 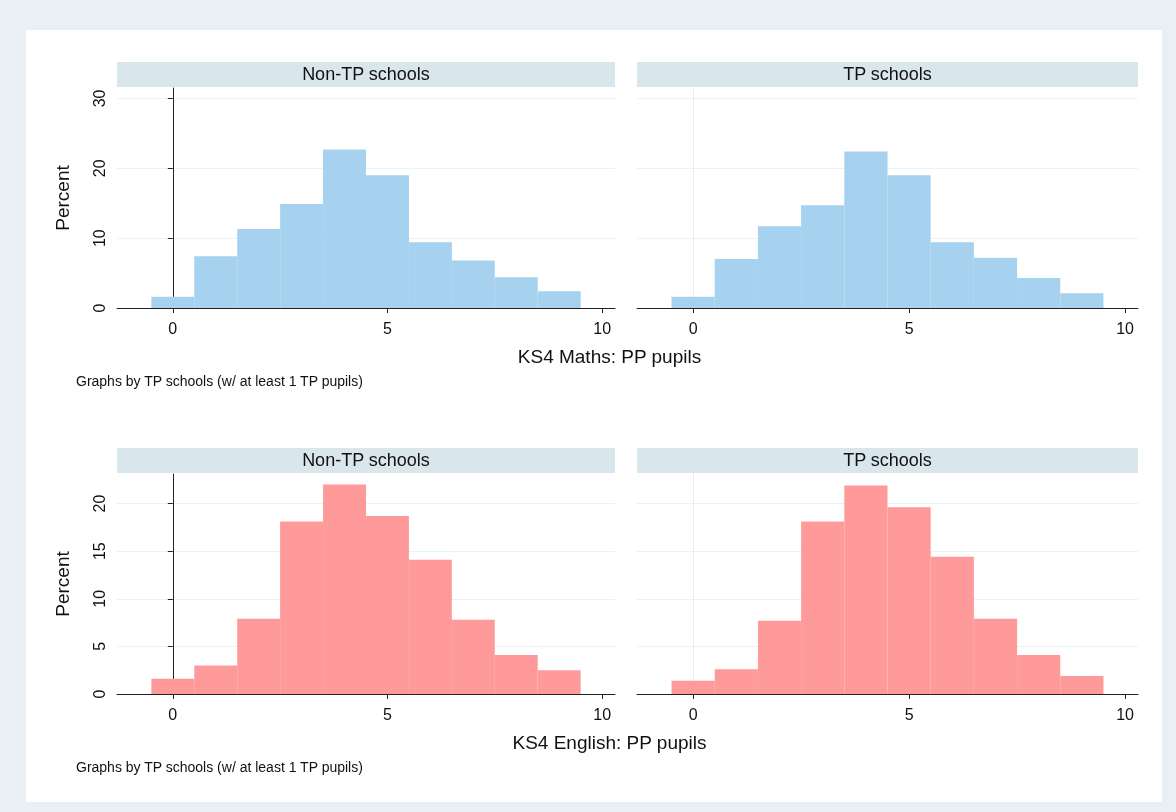 I want to click on x-axis-title: KS4 Maths: PP pupils, so click(x=609, y=357).